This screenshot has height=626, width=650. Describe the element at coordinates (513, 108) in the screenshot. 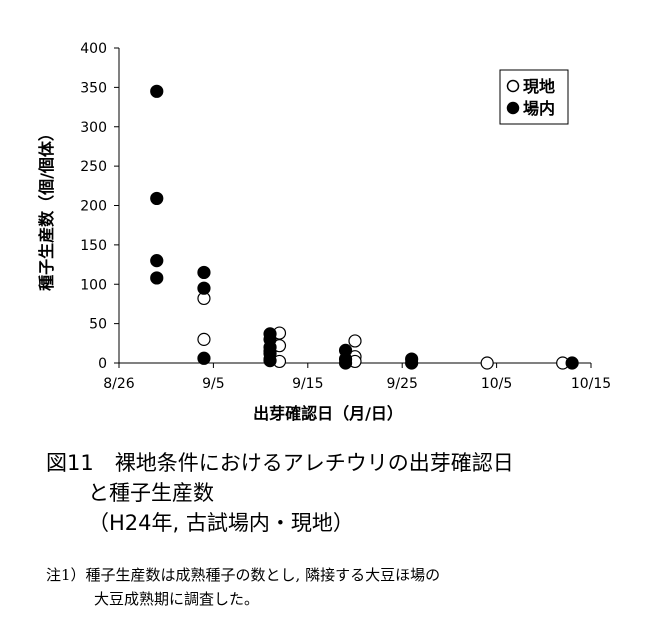

I see `legend-marker-jonai` at that location.